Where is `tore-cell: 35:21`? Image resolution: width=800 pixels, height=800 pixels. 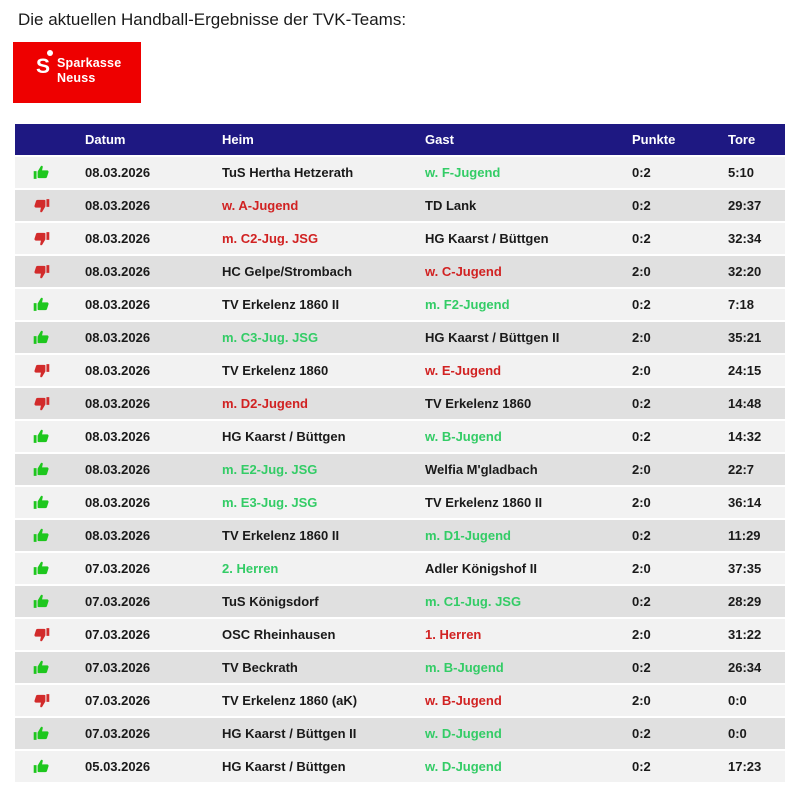 tore-cell: 35:21 is located at coordinates (749, 338).